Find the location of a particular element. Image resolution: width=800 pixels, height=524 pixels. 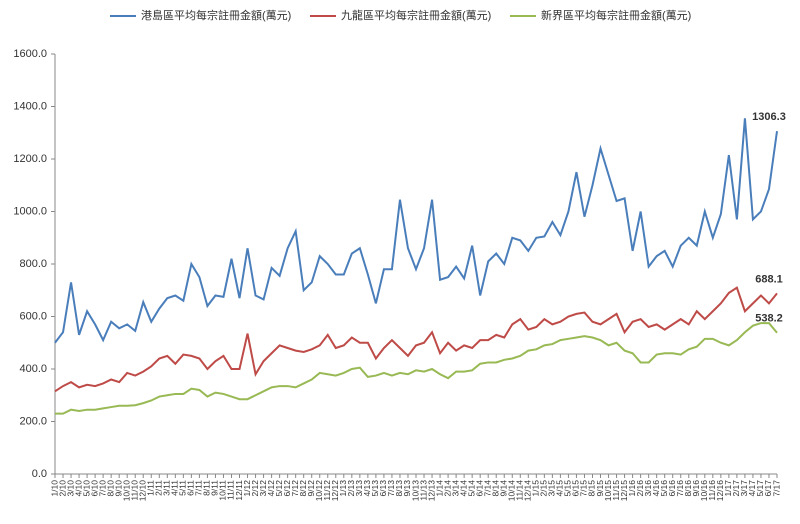

x-tick-label: 1/12 is located at coordinates (247, 488).